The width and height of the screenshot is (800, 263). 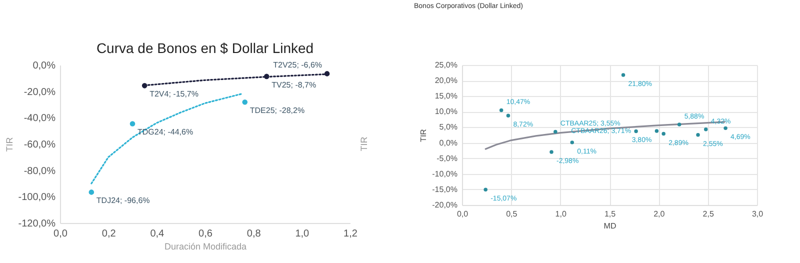 I want to click on y-tick-label: -40,0%, so click(x=40, y=118).